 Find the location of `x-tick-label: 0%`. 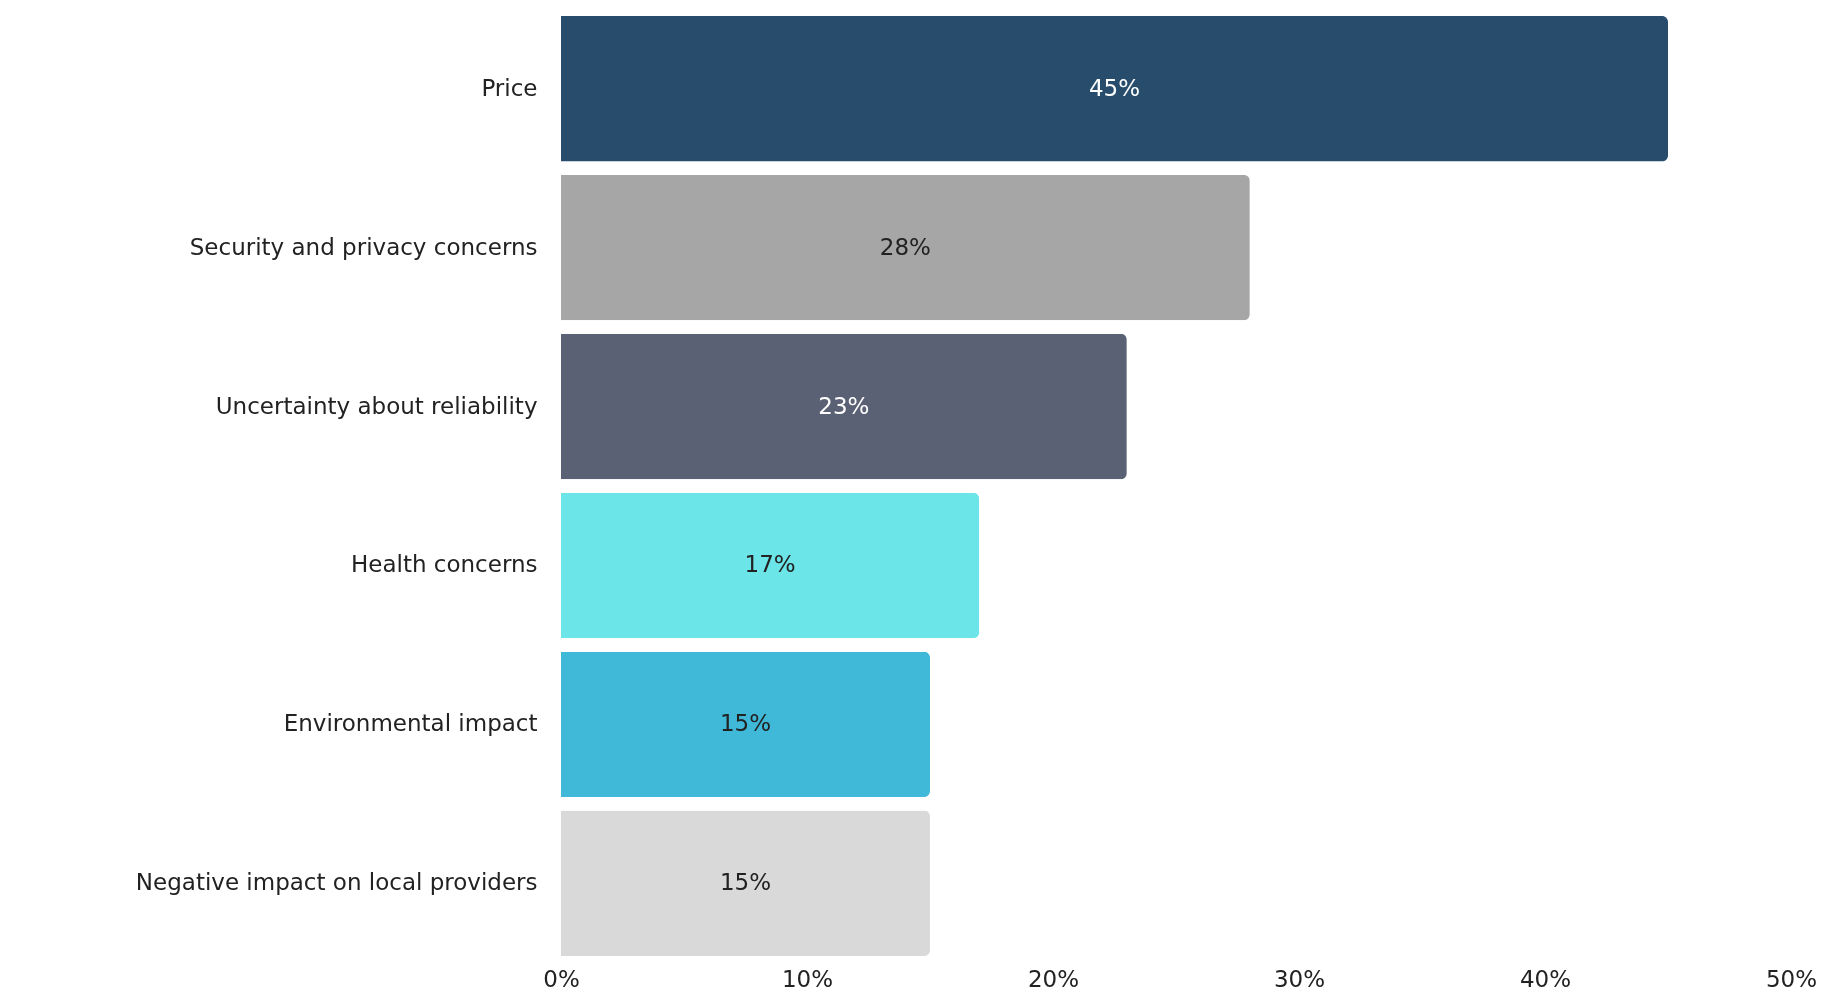

x-tick-label: 0% is located at coordinates (561, 978).